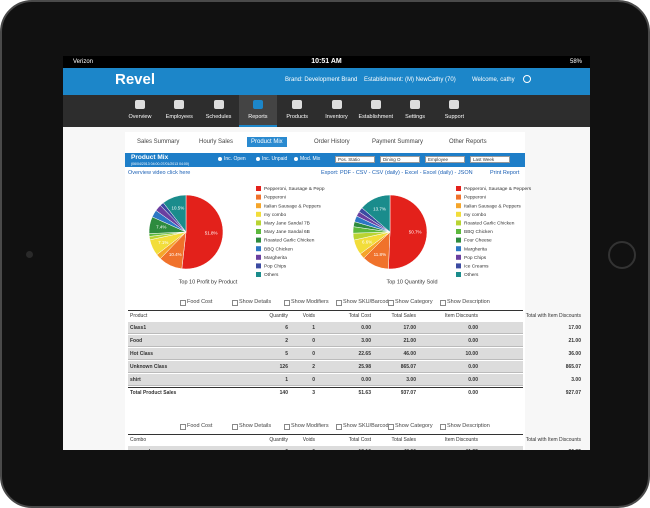  What do you see at coordinates (179, 117) in the screenshot?
I see `nav-item: Employees` at bounding box center [179, 117].